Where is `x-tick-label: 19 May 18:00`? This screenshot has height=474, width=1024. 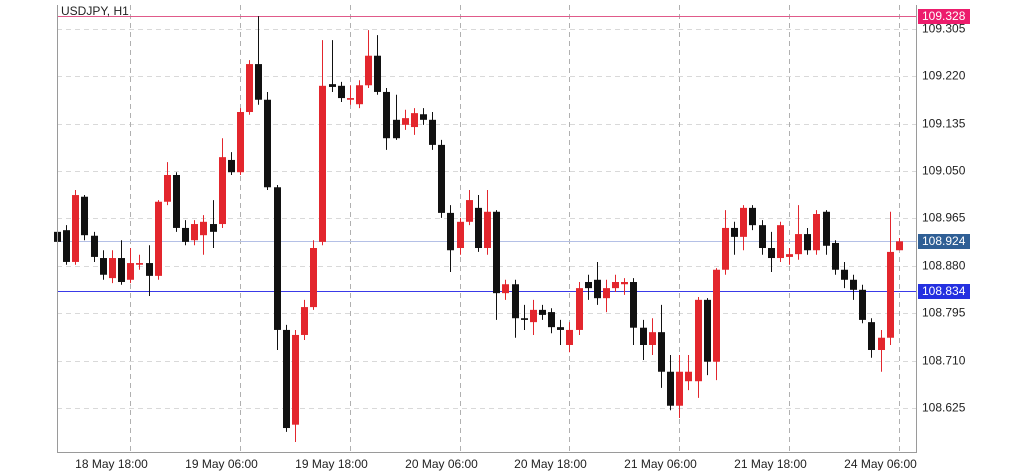 x-tick-label: 19 May 18:00 is located at coordinates (331, 464).